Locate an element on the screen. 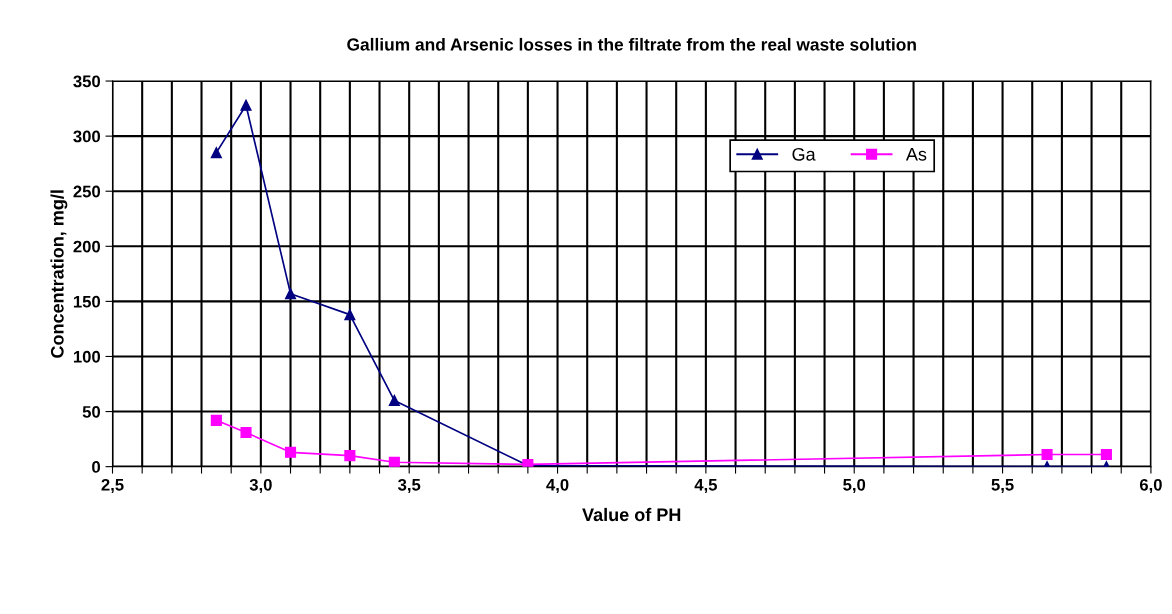  y-tick-label: 0 is located at coordinates (96, 467).